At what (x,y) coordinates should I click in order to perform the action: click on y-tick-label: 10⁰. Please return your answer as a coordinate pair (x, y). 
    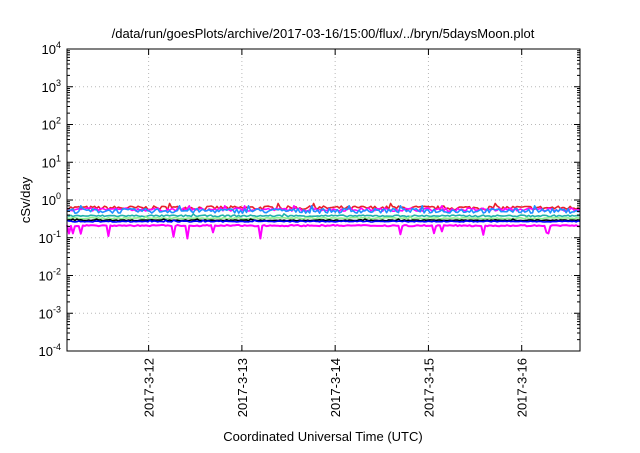
    Looking at the image, I should click on (51, 199).